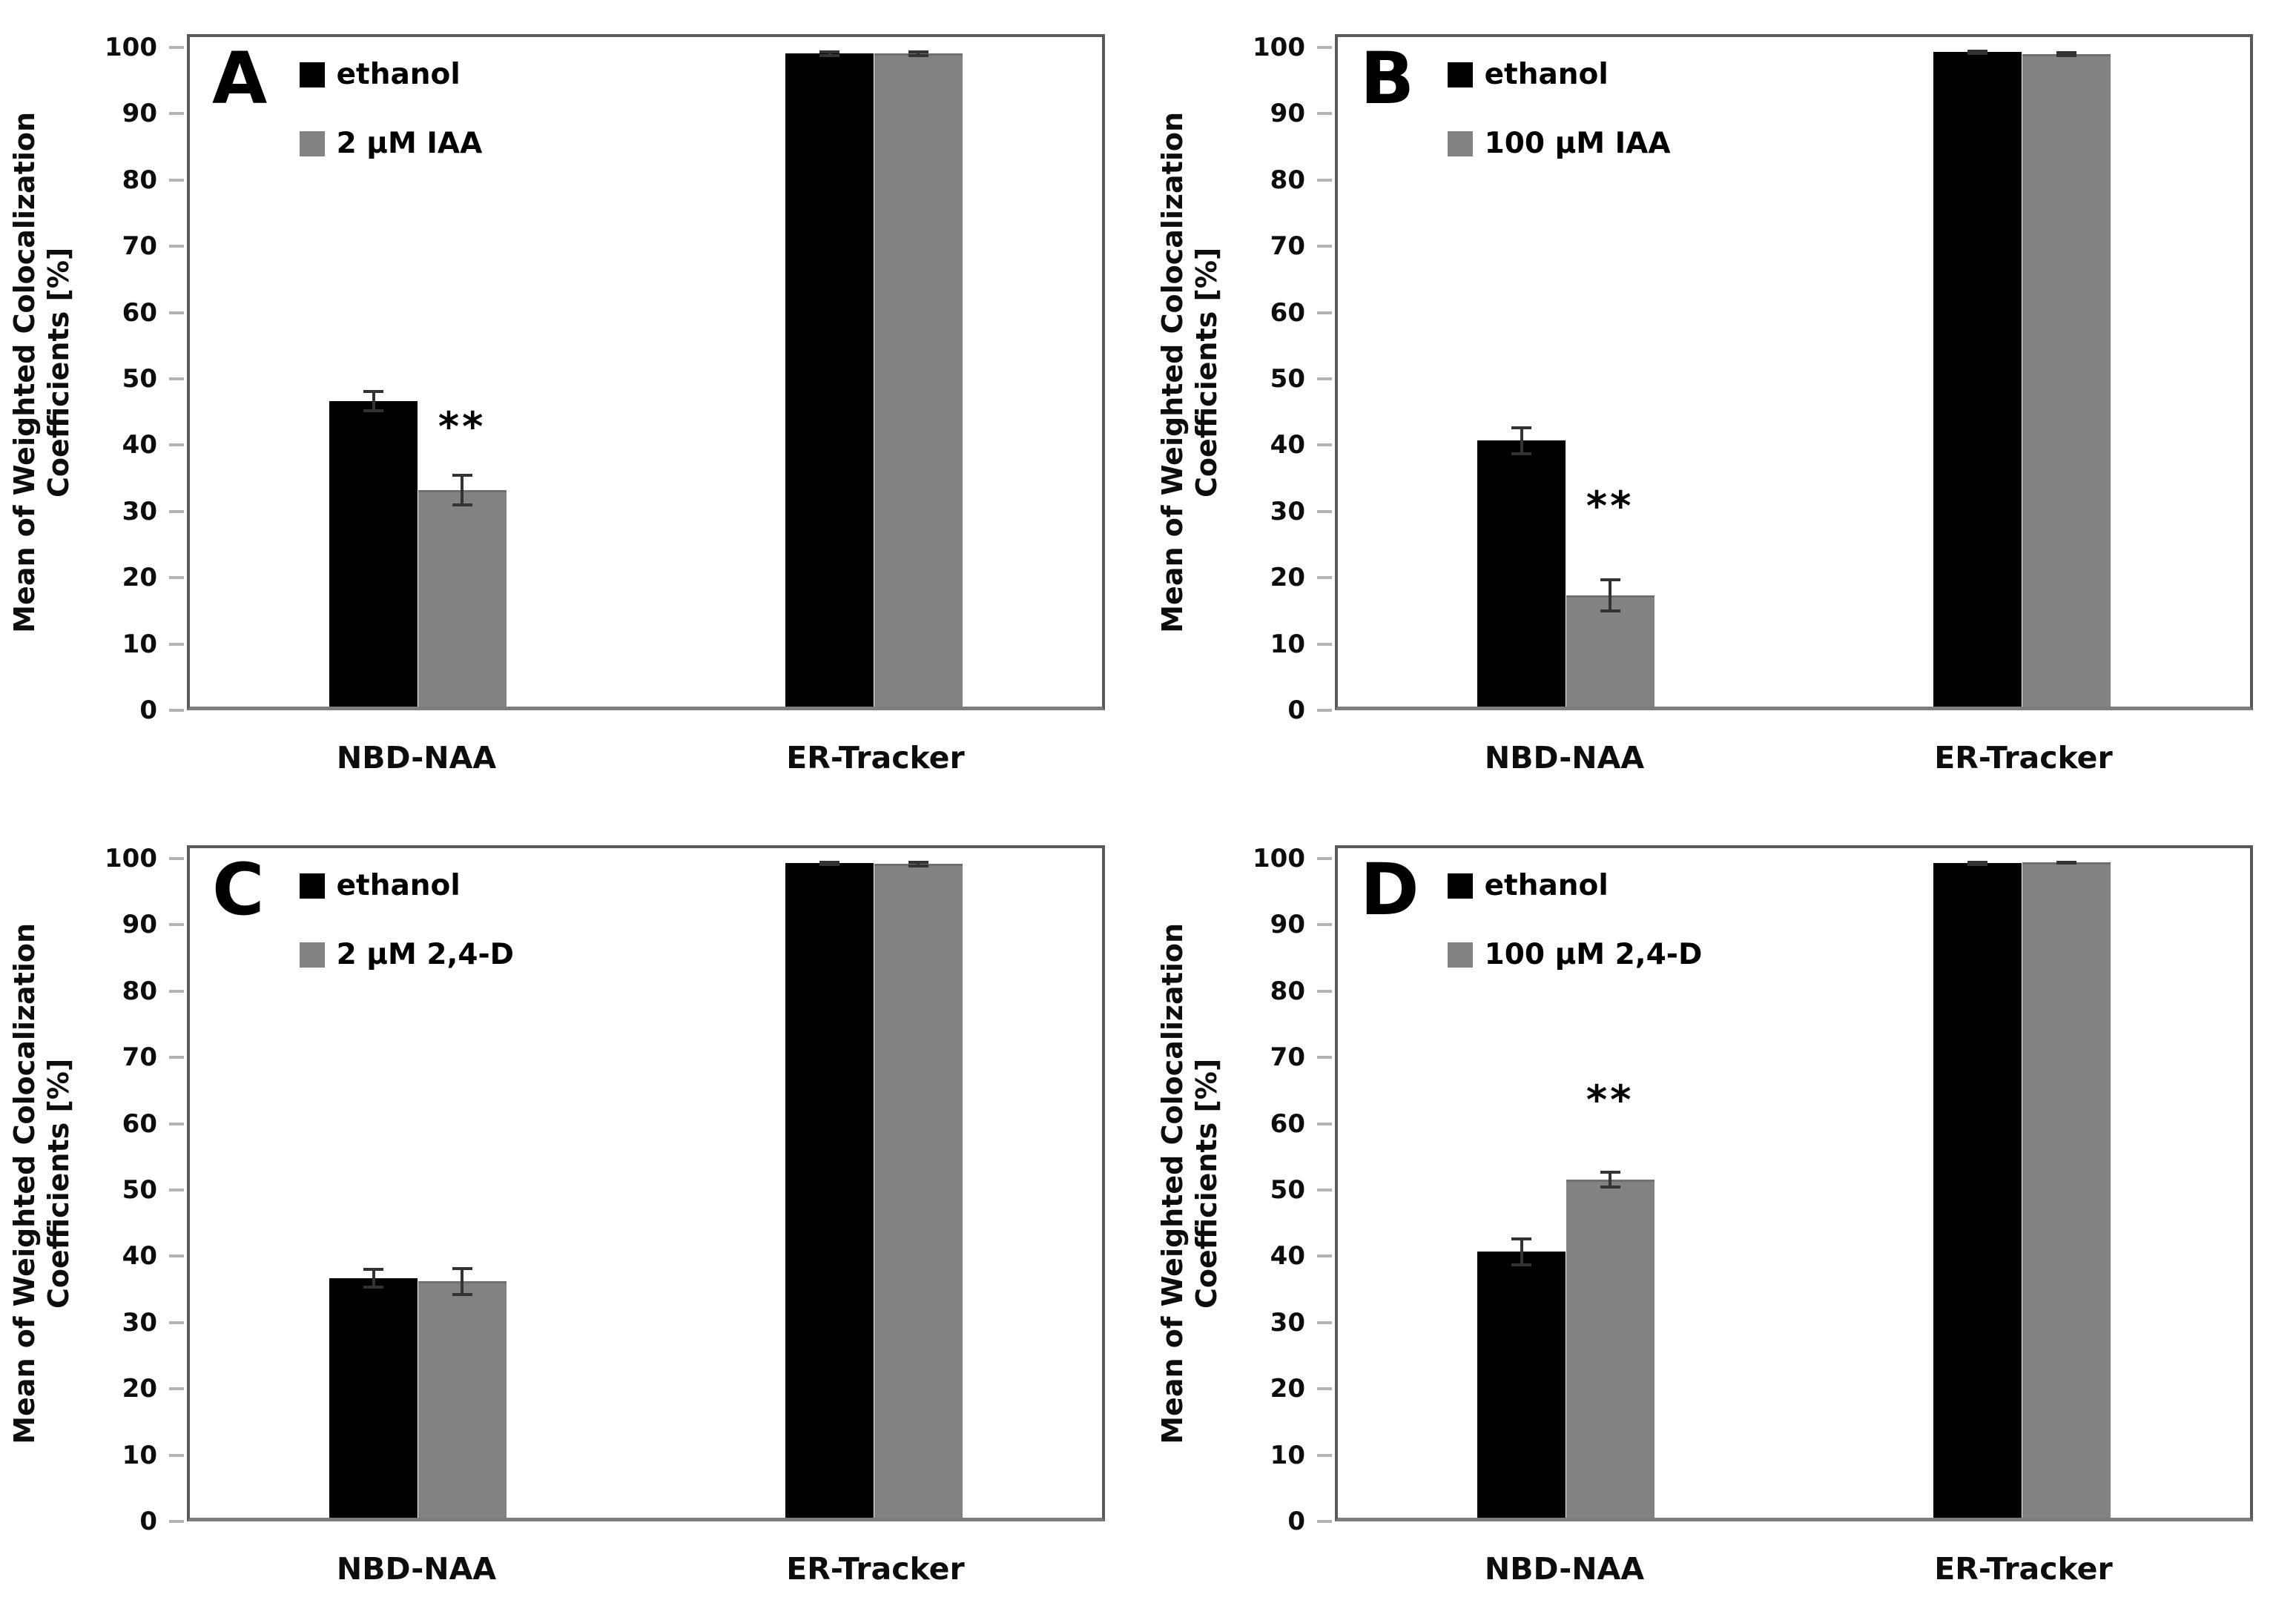 The width and height of the screenshot is (2296, 1623). I want to click on panel-letter-c: C, so click(238, 890).